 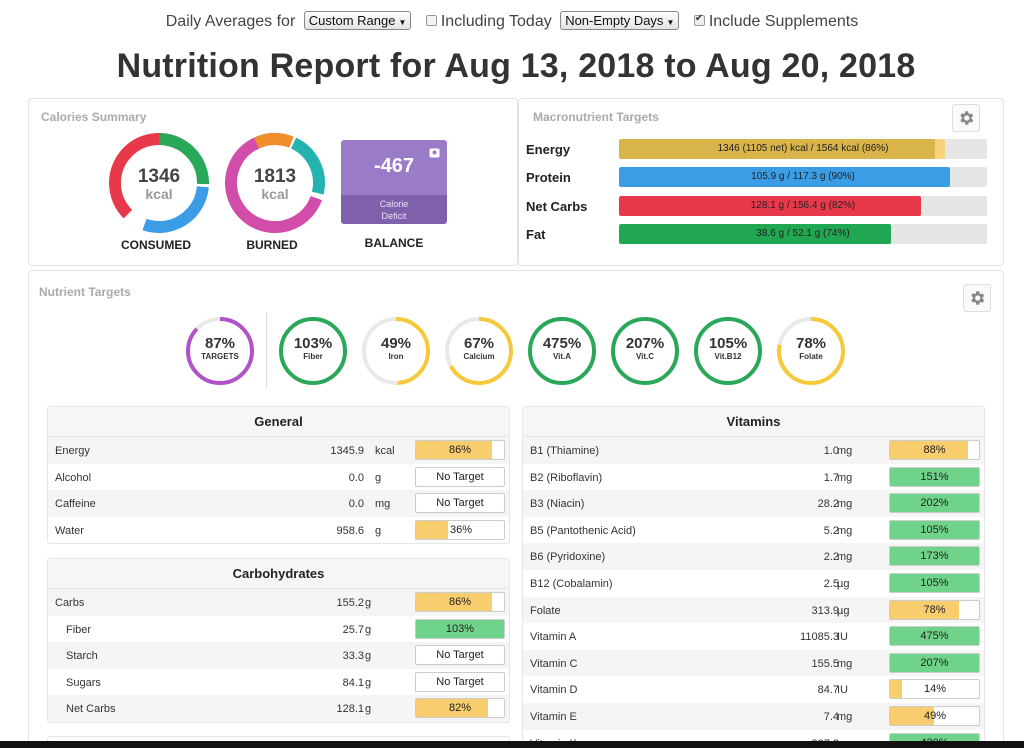 What do you see at coordinates (275, 183) in the screenshot?
I see `burned-ring-chart` at bounding box center [275, 183].